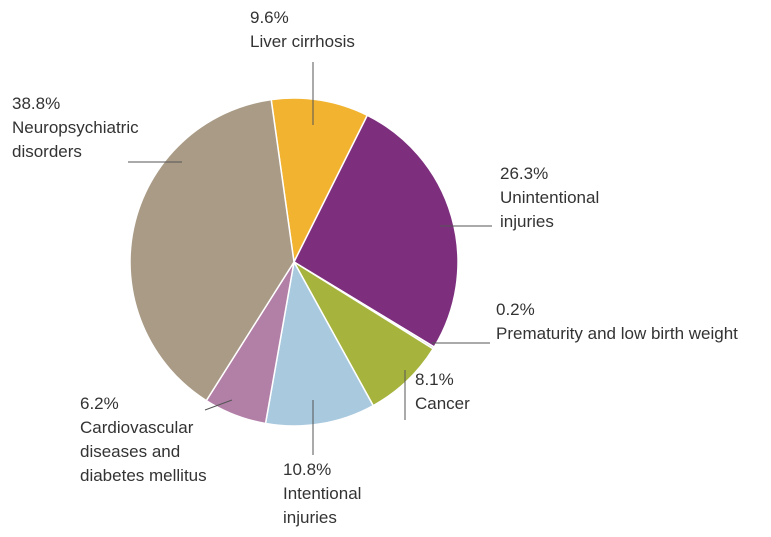 The height and width of the screenshot is (537, 771). I want to click on slice-label: 8.1% Cancer, so click(455, 392).